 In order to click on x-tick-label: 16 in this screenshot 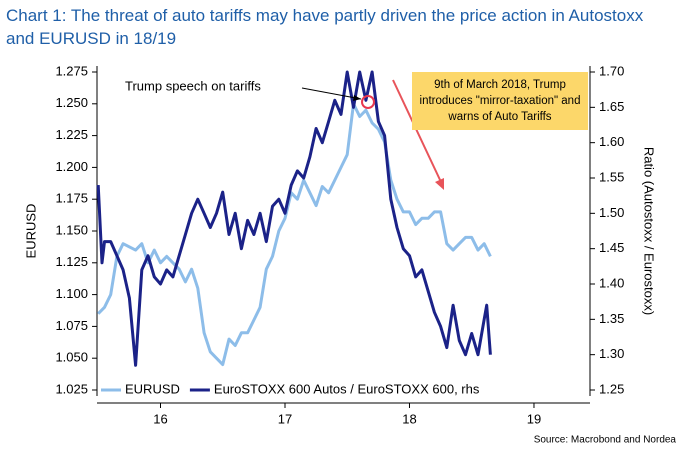, I will do `click(160, 418)`.